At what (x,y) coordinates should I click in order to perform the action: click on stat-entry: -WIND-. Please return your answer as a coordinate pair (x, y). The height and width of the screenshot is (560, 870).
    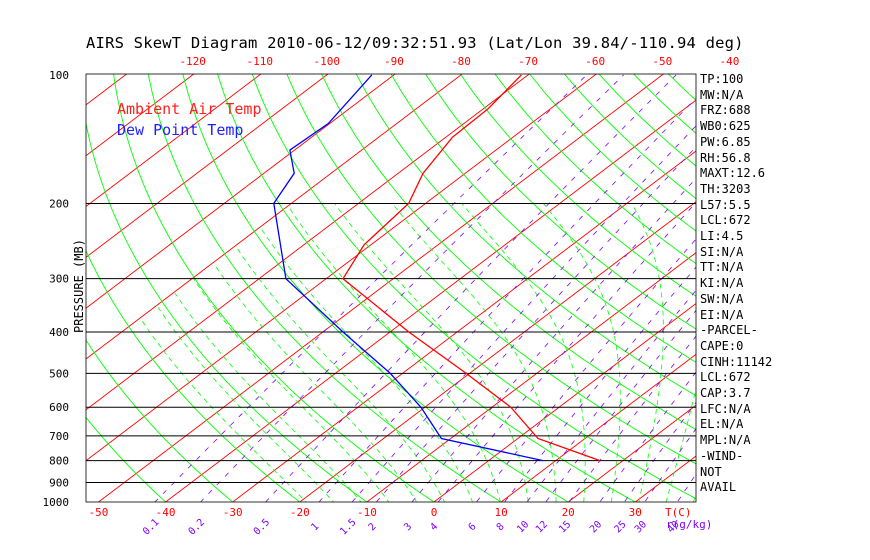
    Looking at the image, I should click on (722, 455).